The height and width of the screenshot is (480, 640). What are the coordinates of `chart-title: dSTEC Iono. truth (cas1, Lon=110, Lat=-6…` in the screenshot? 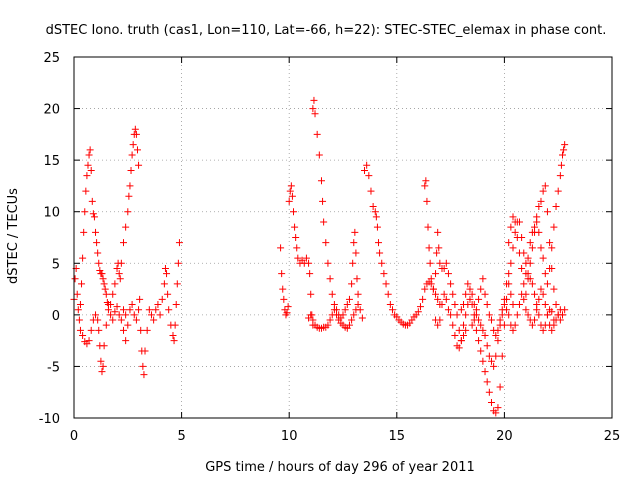 It's located at (326, 30).